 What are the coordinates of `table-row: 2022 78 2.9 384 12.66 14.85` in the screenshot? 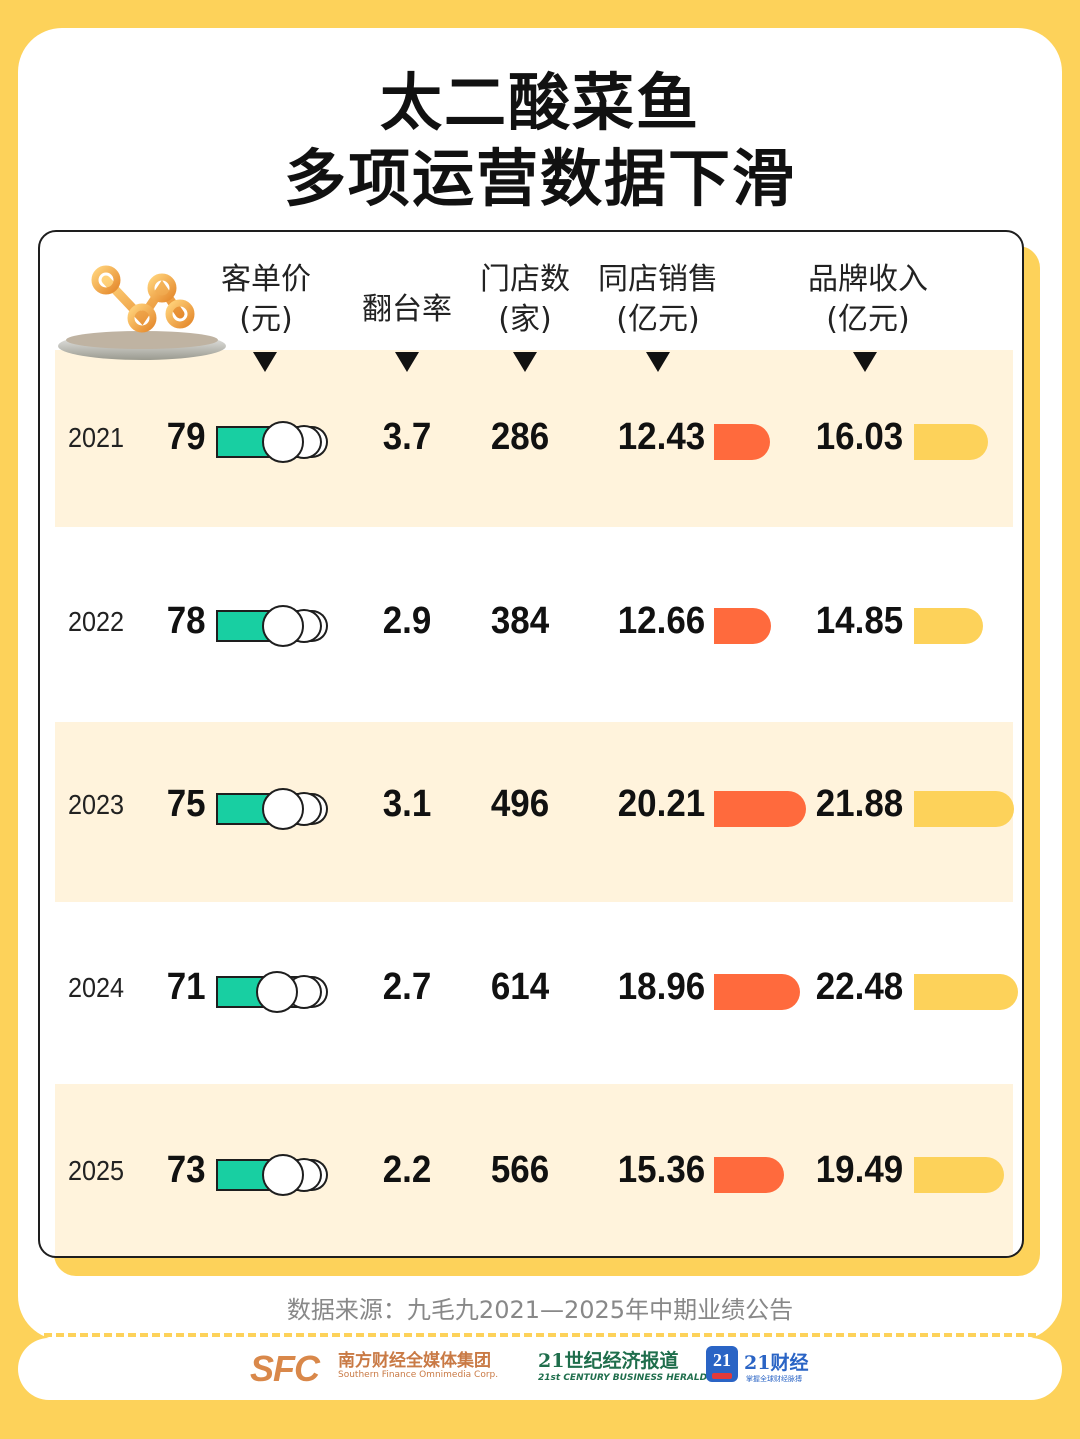 It's located at (531, 626).